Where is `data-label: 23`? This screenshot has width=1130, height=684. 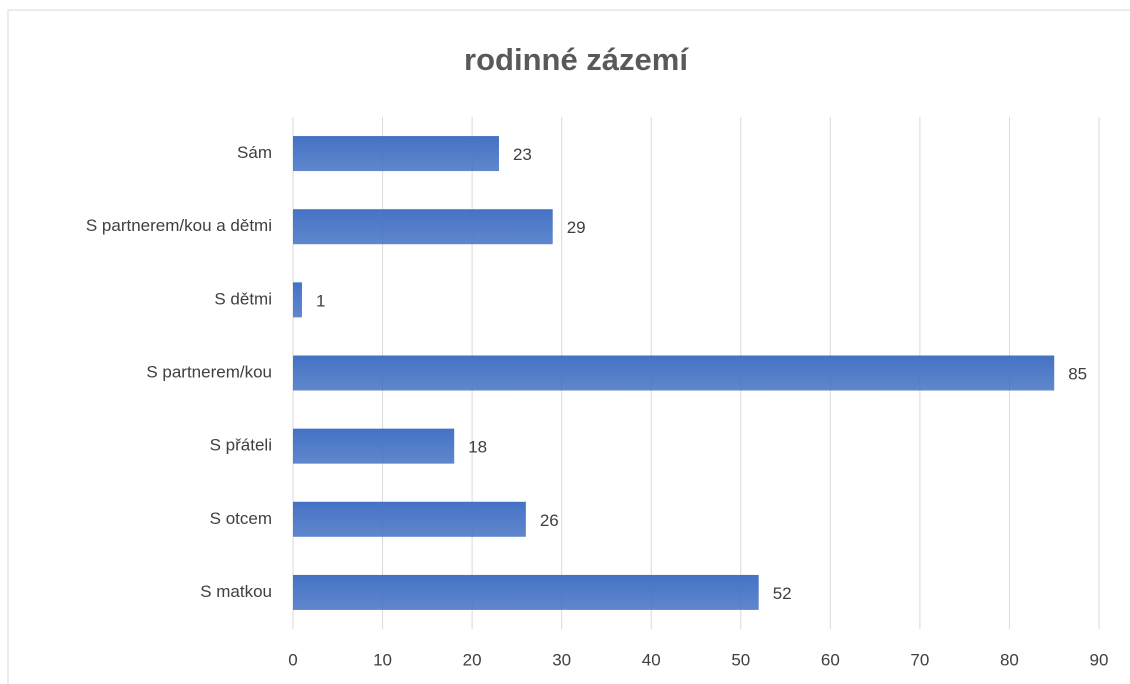 data-label: 23 is located at coordinates (522, 154).